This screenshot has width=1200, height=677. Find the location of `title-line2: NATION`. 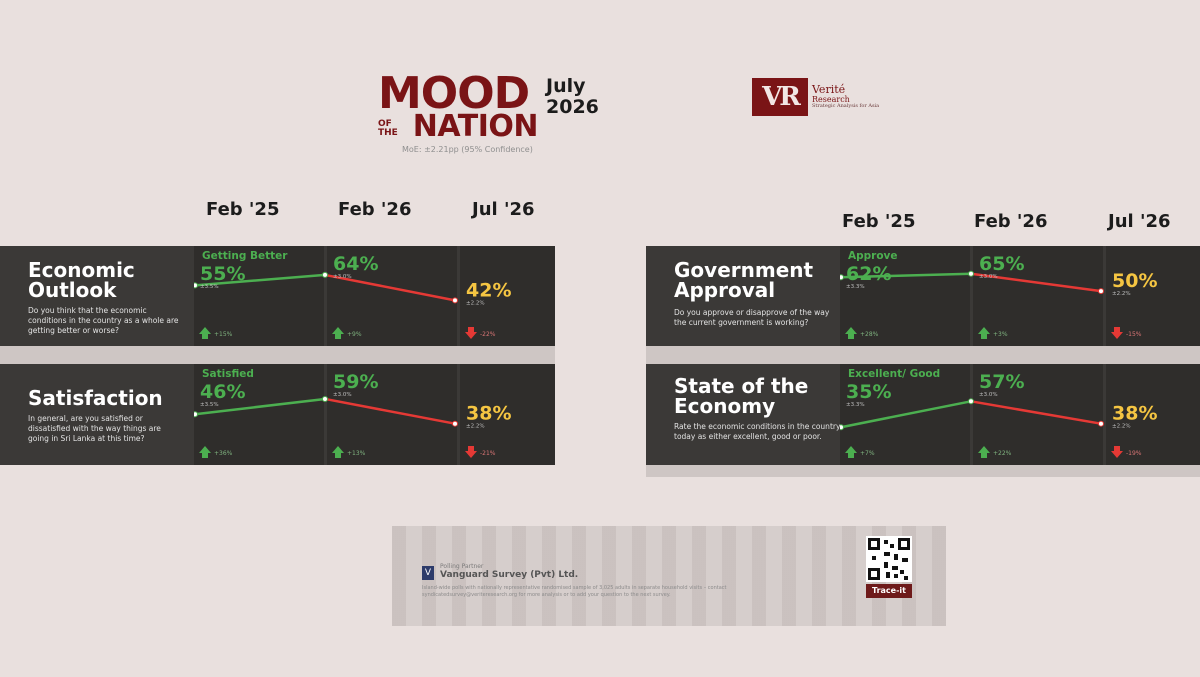

title-line2: NATION is located at coordinates (475, 126).